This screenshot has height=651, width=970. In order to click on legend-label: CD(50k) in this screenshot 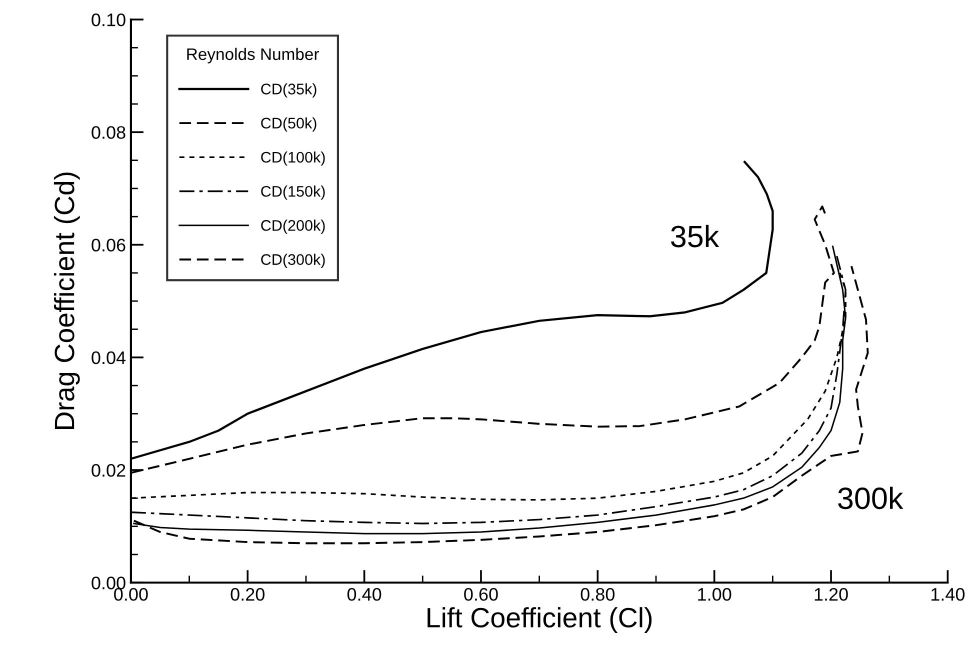, I will do `click(288, 124)`.